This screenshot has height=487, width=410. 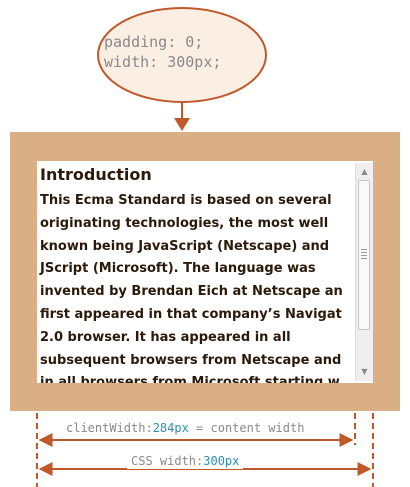 I want to click on content-line: originating technologies, the most well, so click(x=184, y=223).